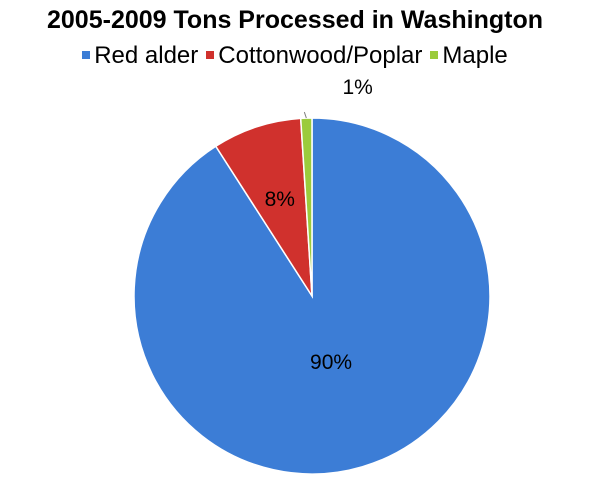 The height and width of the screenshot is (504, 590). Describe the element at coordinates (305, 115) in the screenshot. I see `leader-line` at that location.